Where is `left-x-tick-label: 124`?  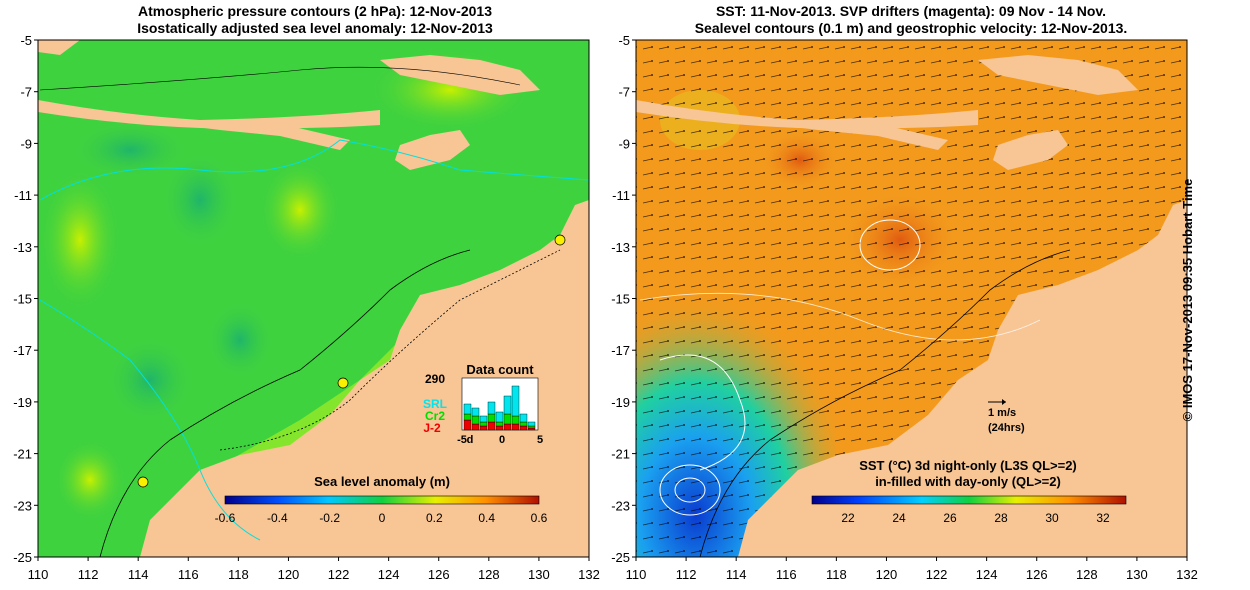
left-x-tick-label: 124 is located at coordinates (389, 574).